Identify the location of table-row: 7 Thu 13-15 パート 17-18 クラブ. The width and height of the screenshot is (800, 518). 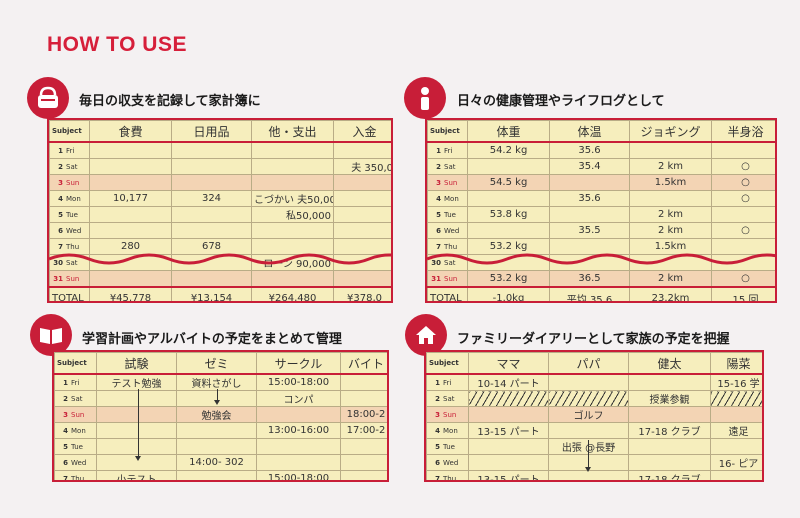
(594, 475).